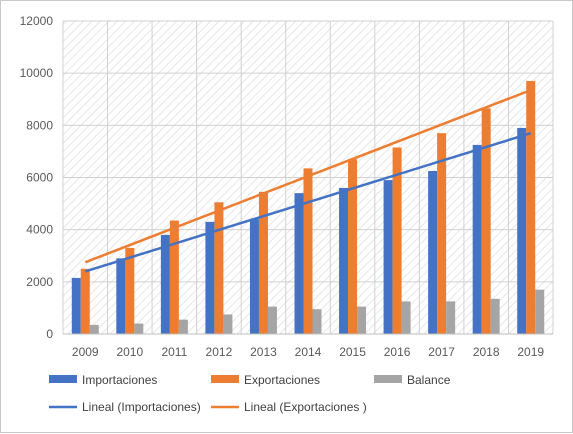  I want to click on x-tick-label: 2019, so click(530, 352).